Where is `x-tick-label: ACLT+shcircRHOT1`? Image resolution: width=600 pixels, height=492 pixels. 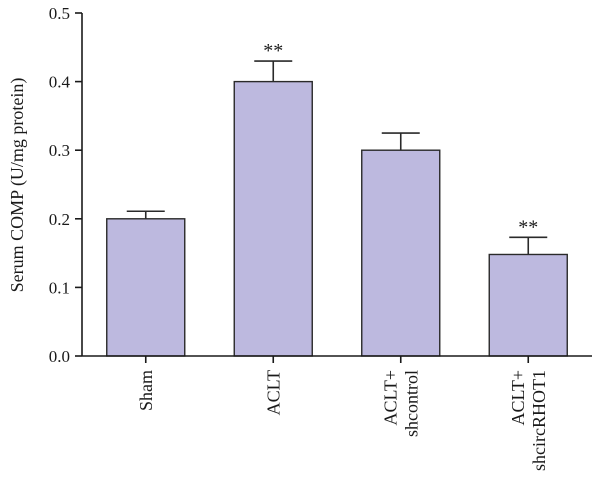
x-tick-label: ACLT+shcircRHOT1 is located at coordinates (528, 420).